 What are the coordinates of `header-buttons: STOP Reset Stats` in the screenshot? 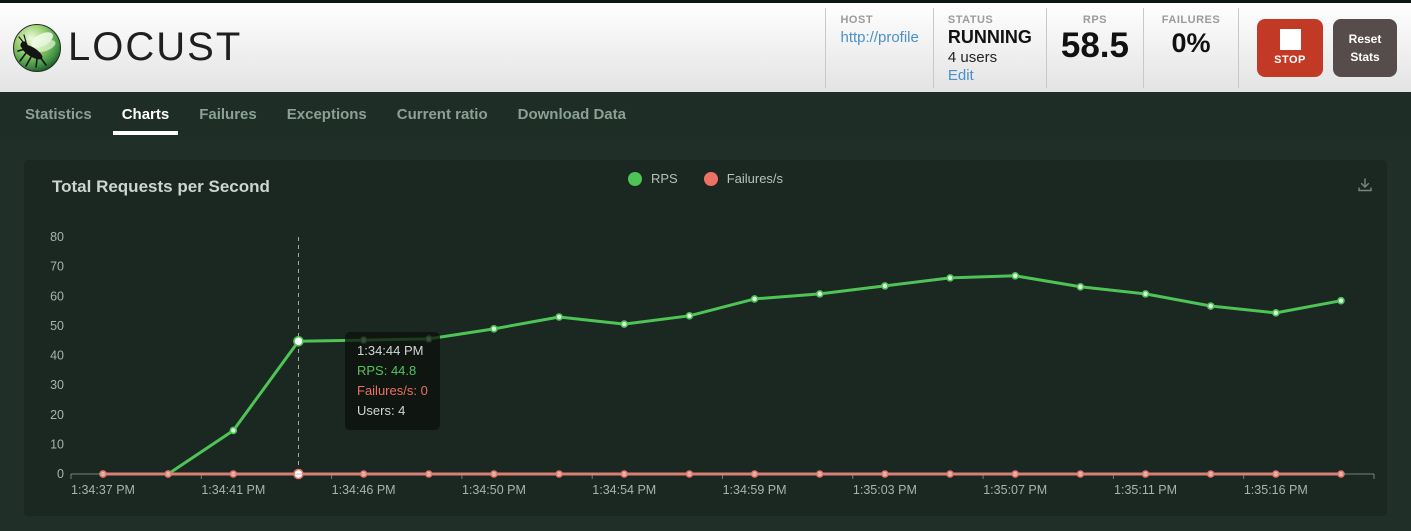 It's located at (1327, 47).